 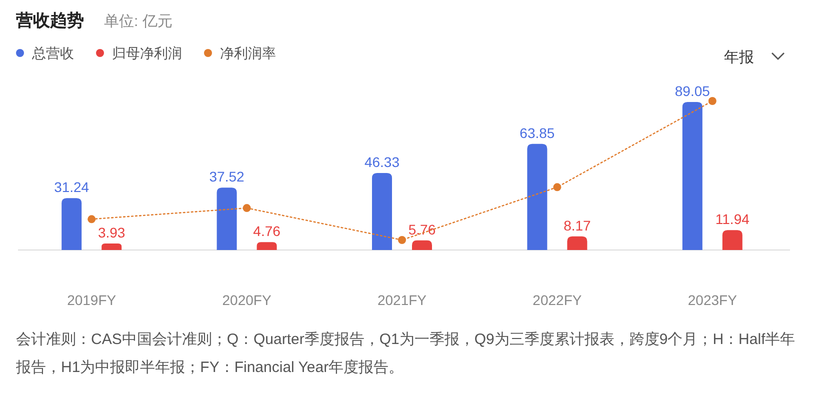 I want to click on x-tick-label: 2019FY, so click(x=92, y=300).